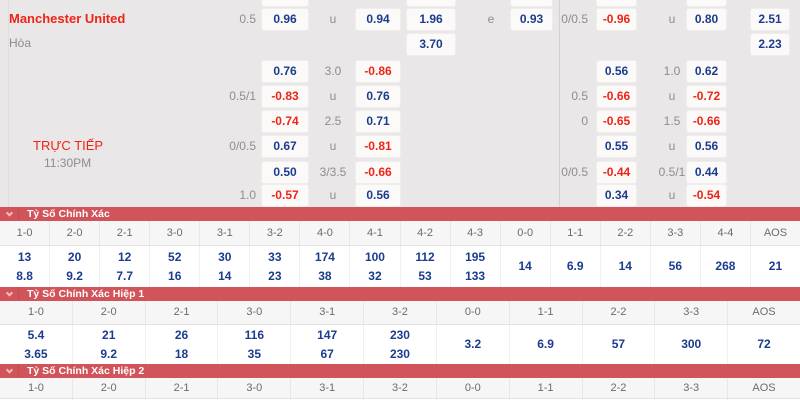 The image size is (800, 400). I want to click on odds-value-button: -0.57, so click(285, 195).